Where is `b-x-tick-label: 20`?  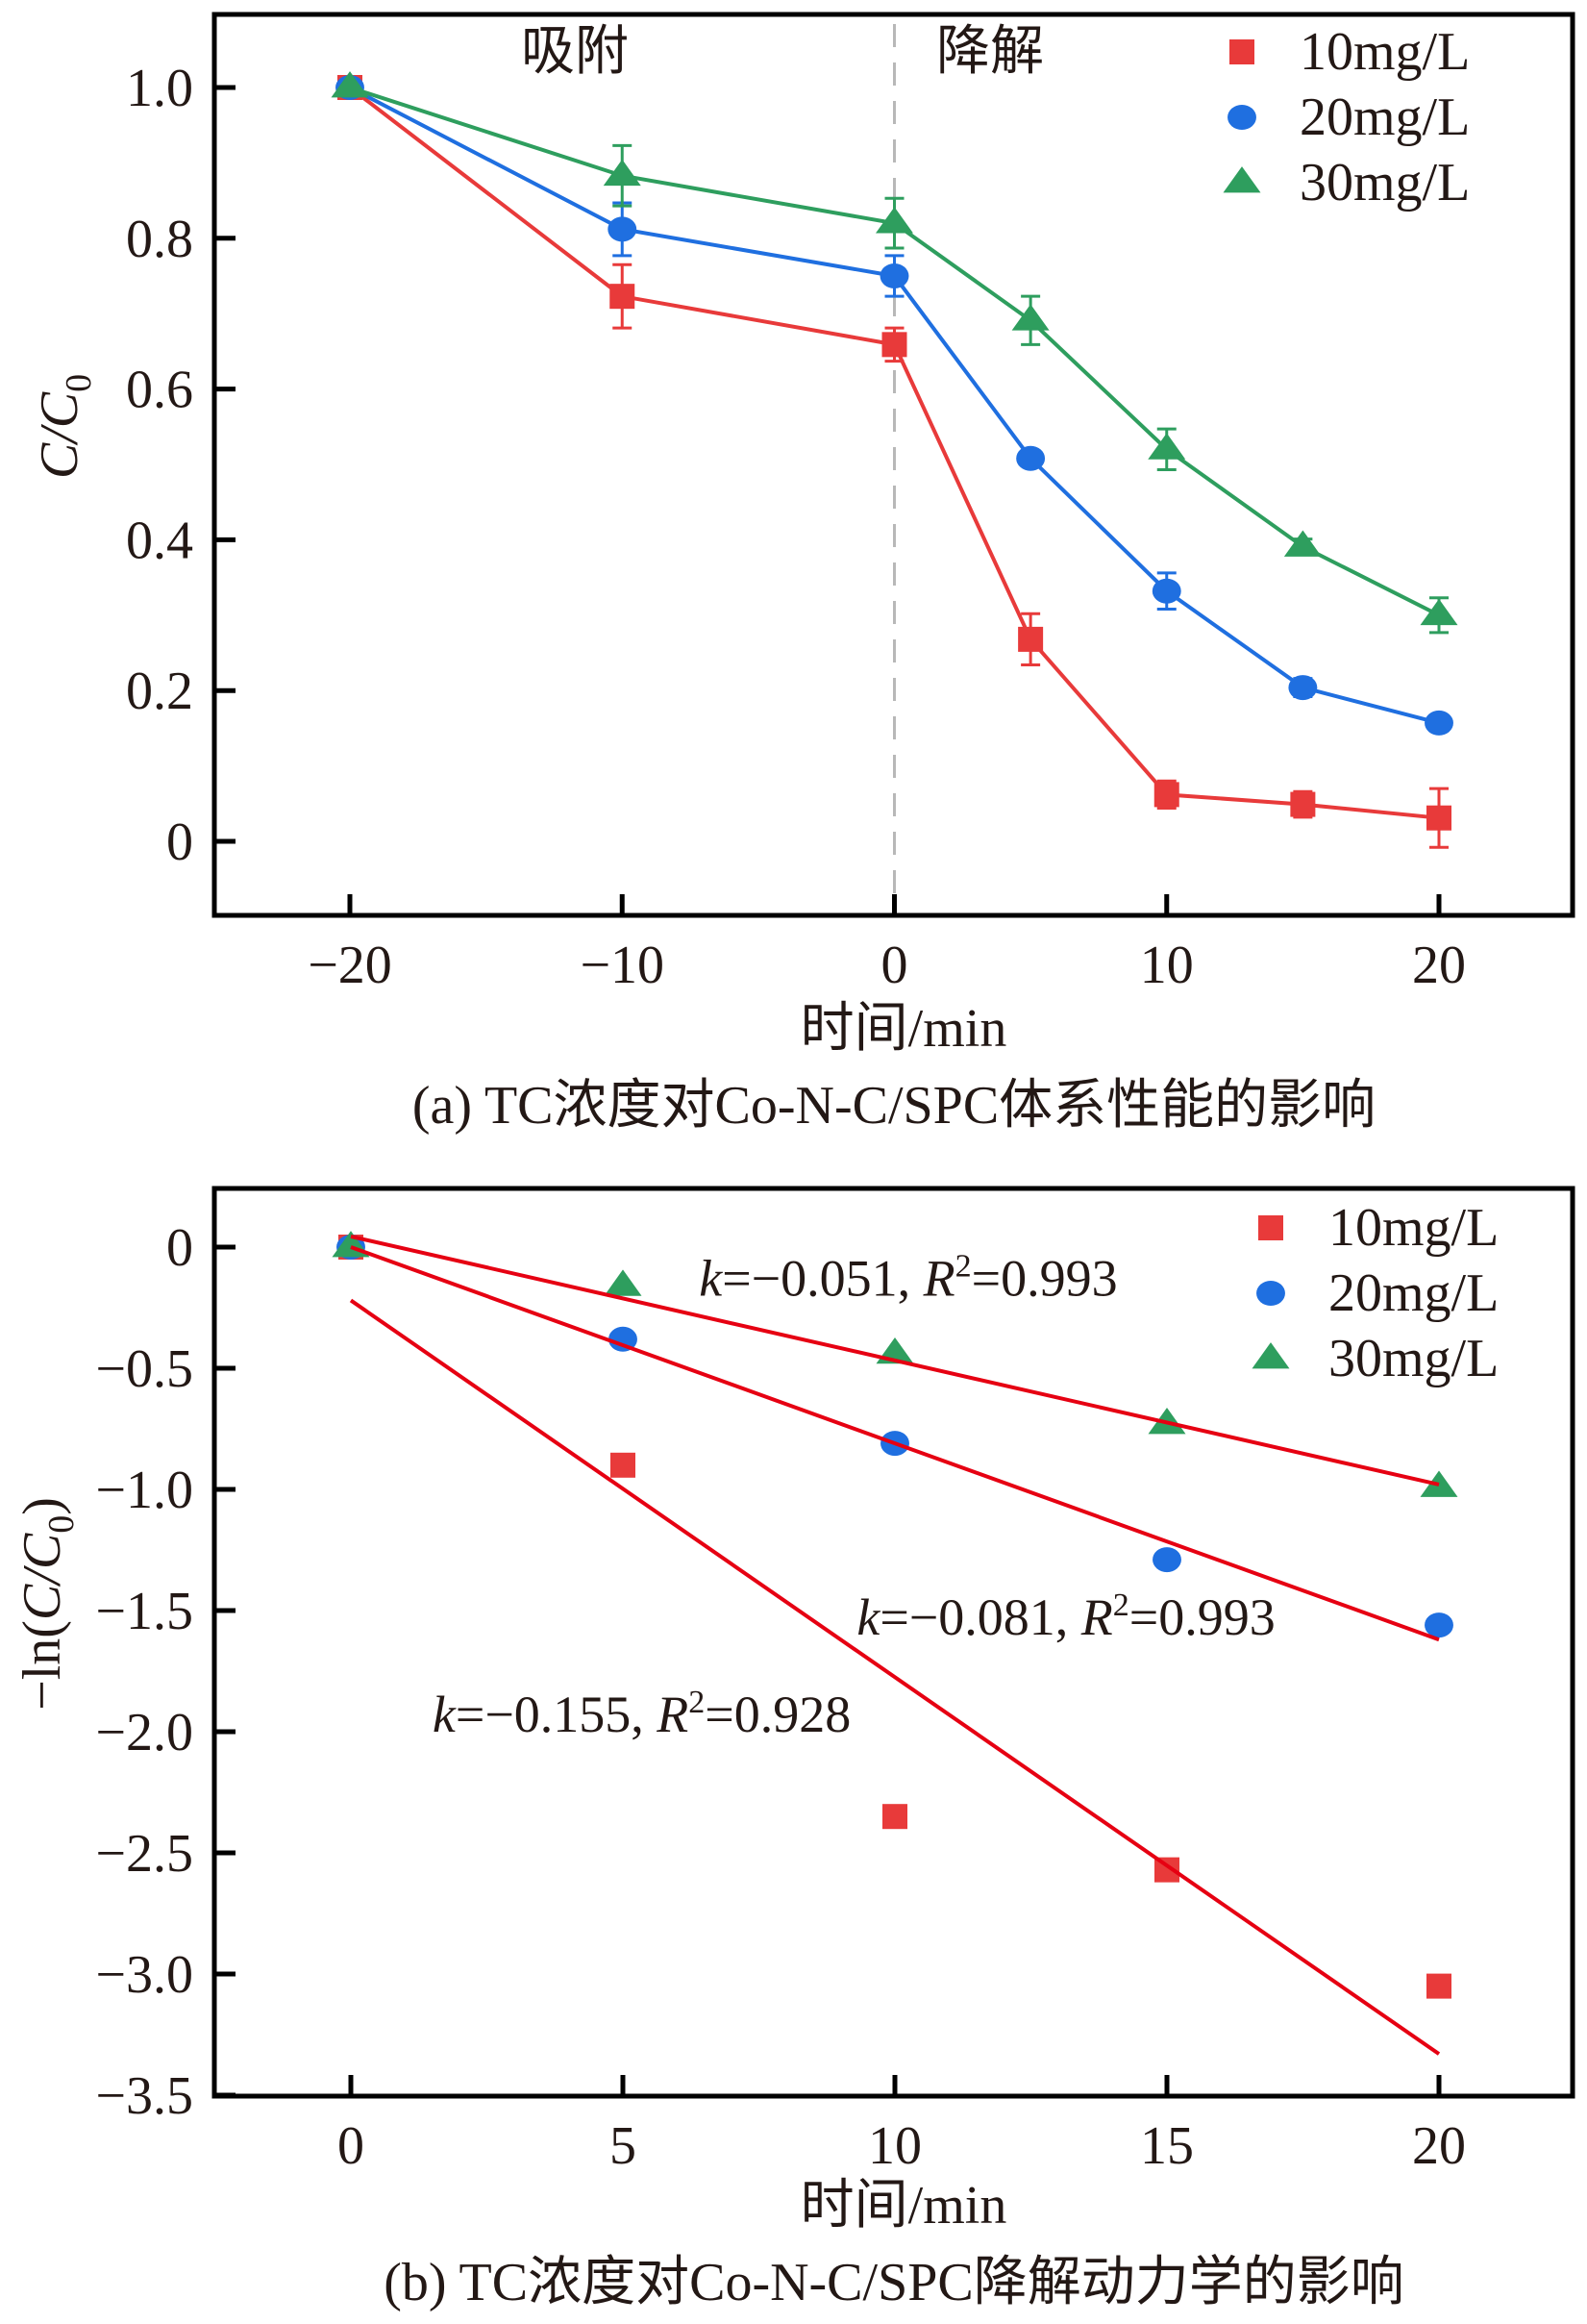 b-x-tick-label: 20 is located at coordinates (1439, 2146).